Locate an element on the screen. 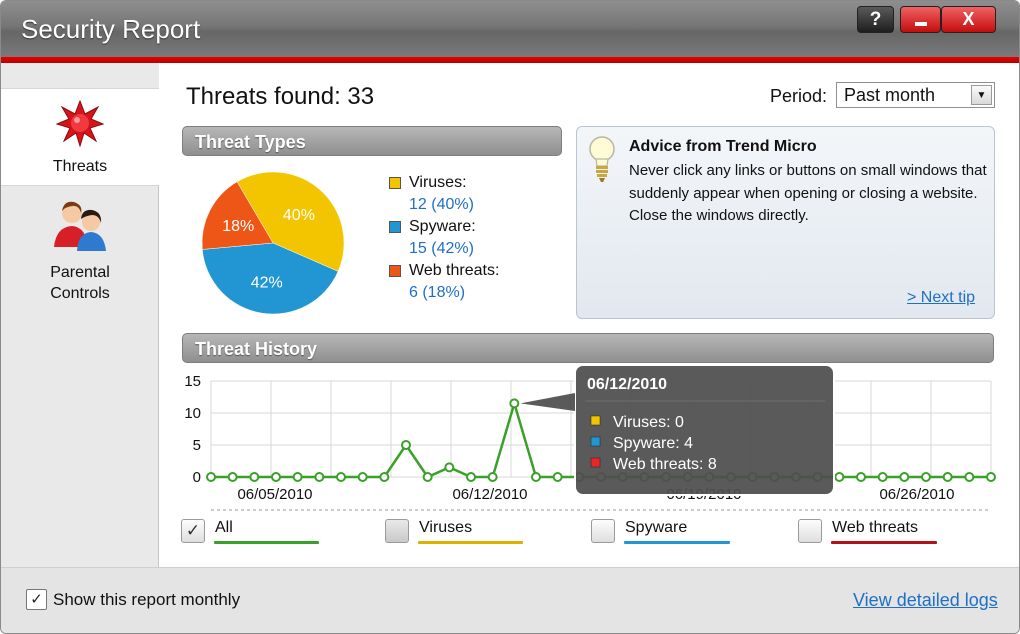  sidebar-item-label: Parental is located at coordinates (80, 272).